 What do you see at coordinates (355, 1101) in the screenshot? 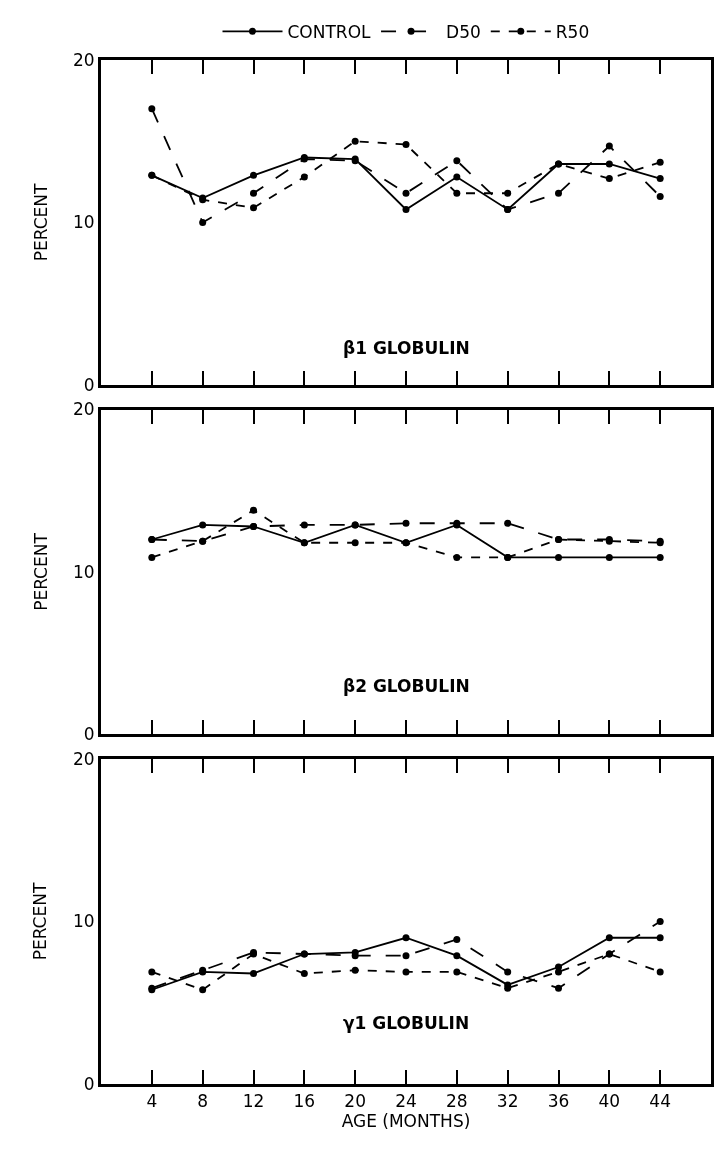
I see `x-tick-label: 20` at bounding box center [355, 1101].